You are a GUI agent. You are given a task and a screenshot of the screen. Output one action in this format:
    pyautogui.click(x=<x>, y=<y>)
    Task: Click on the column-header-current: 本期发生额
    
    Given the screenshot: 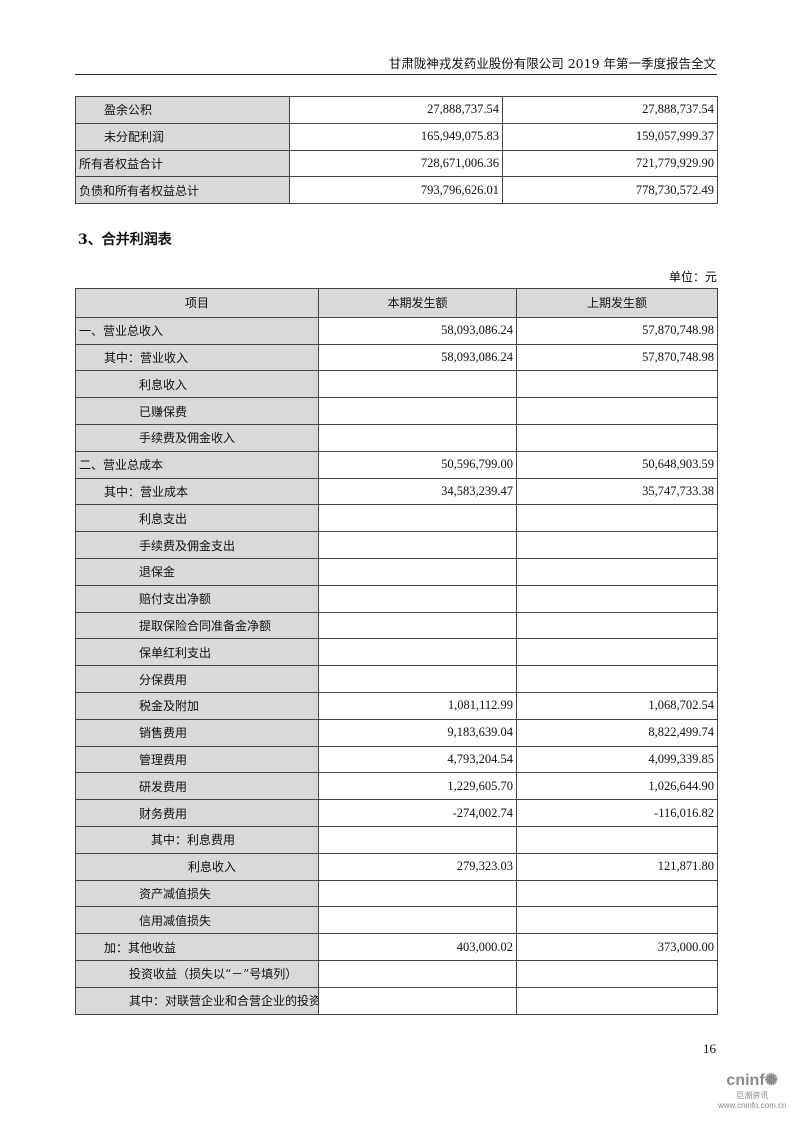 What is the action you would take?
    pyautogui.click(x=417, y=303)
    